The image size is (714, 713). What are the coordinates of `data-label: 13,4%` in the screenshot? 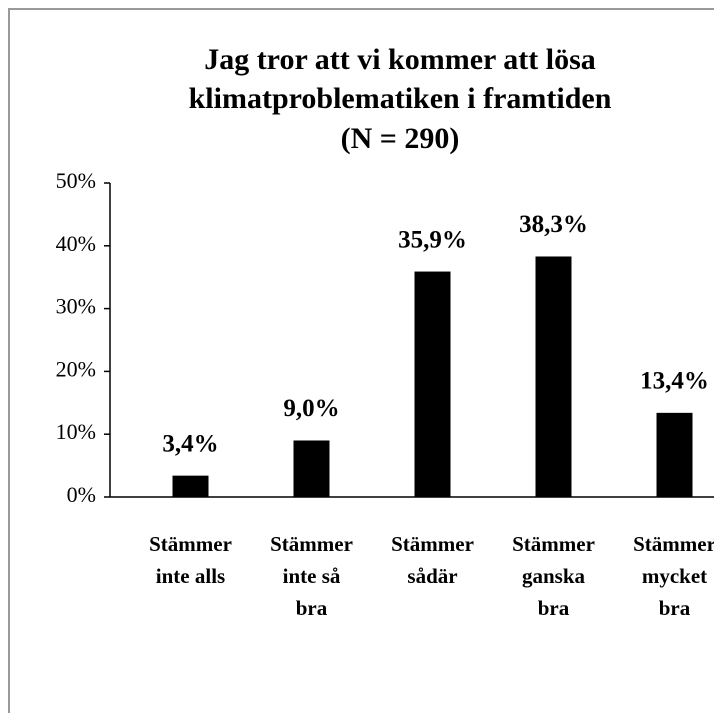 It's located at (674, 381).